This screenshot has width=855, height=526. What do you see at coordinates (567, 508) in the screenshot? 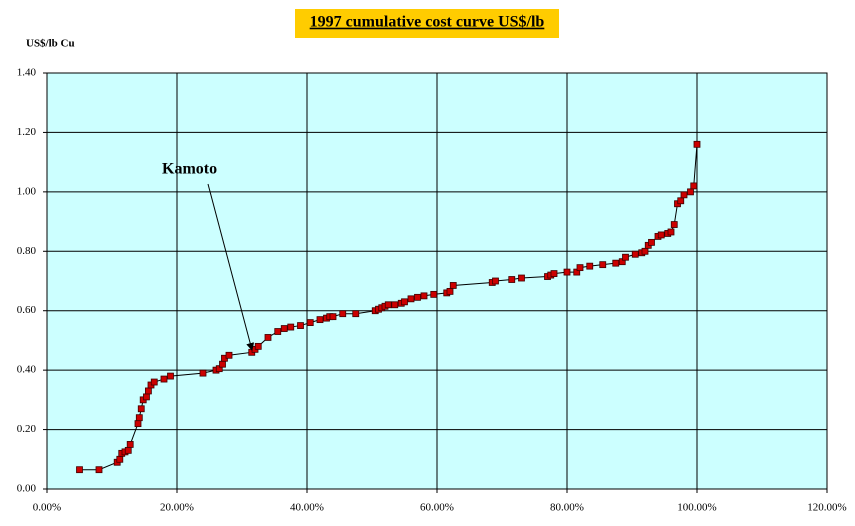
I see `x-tick-label: 80.00%` at bounding box center [567, 508].